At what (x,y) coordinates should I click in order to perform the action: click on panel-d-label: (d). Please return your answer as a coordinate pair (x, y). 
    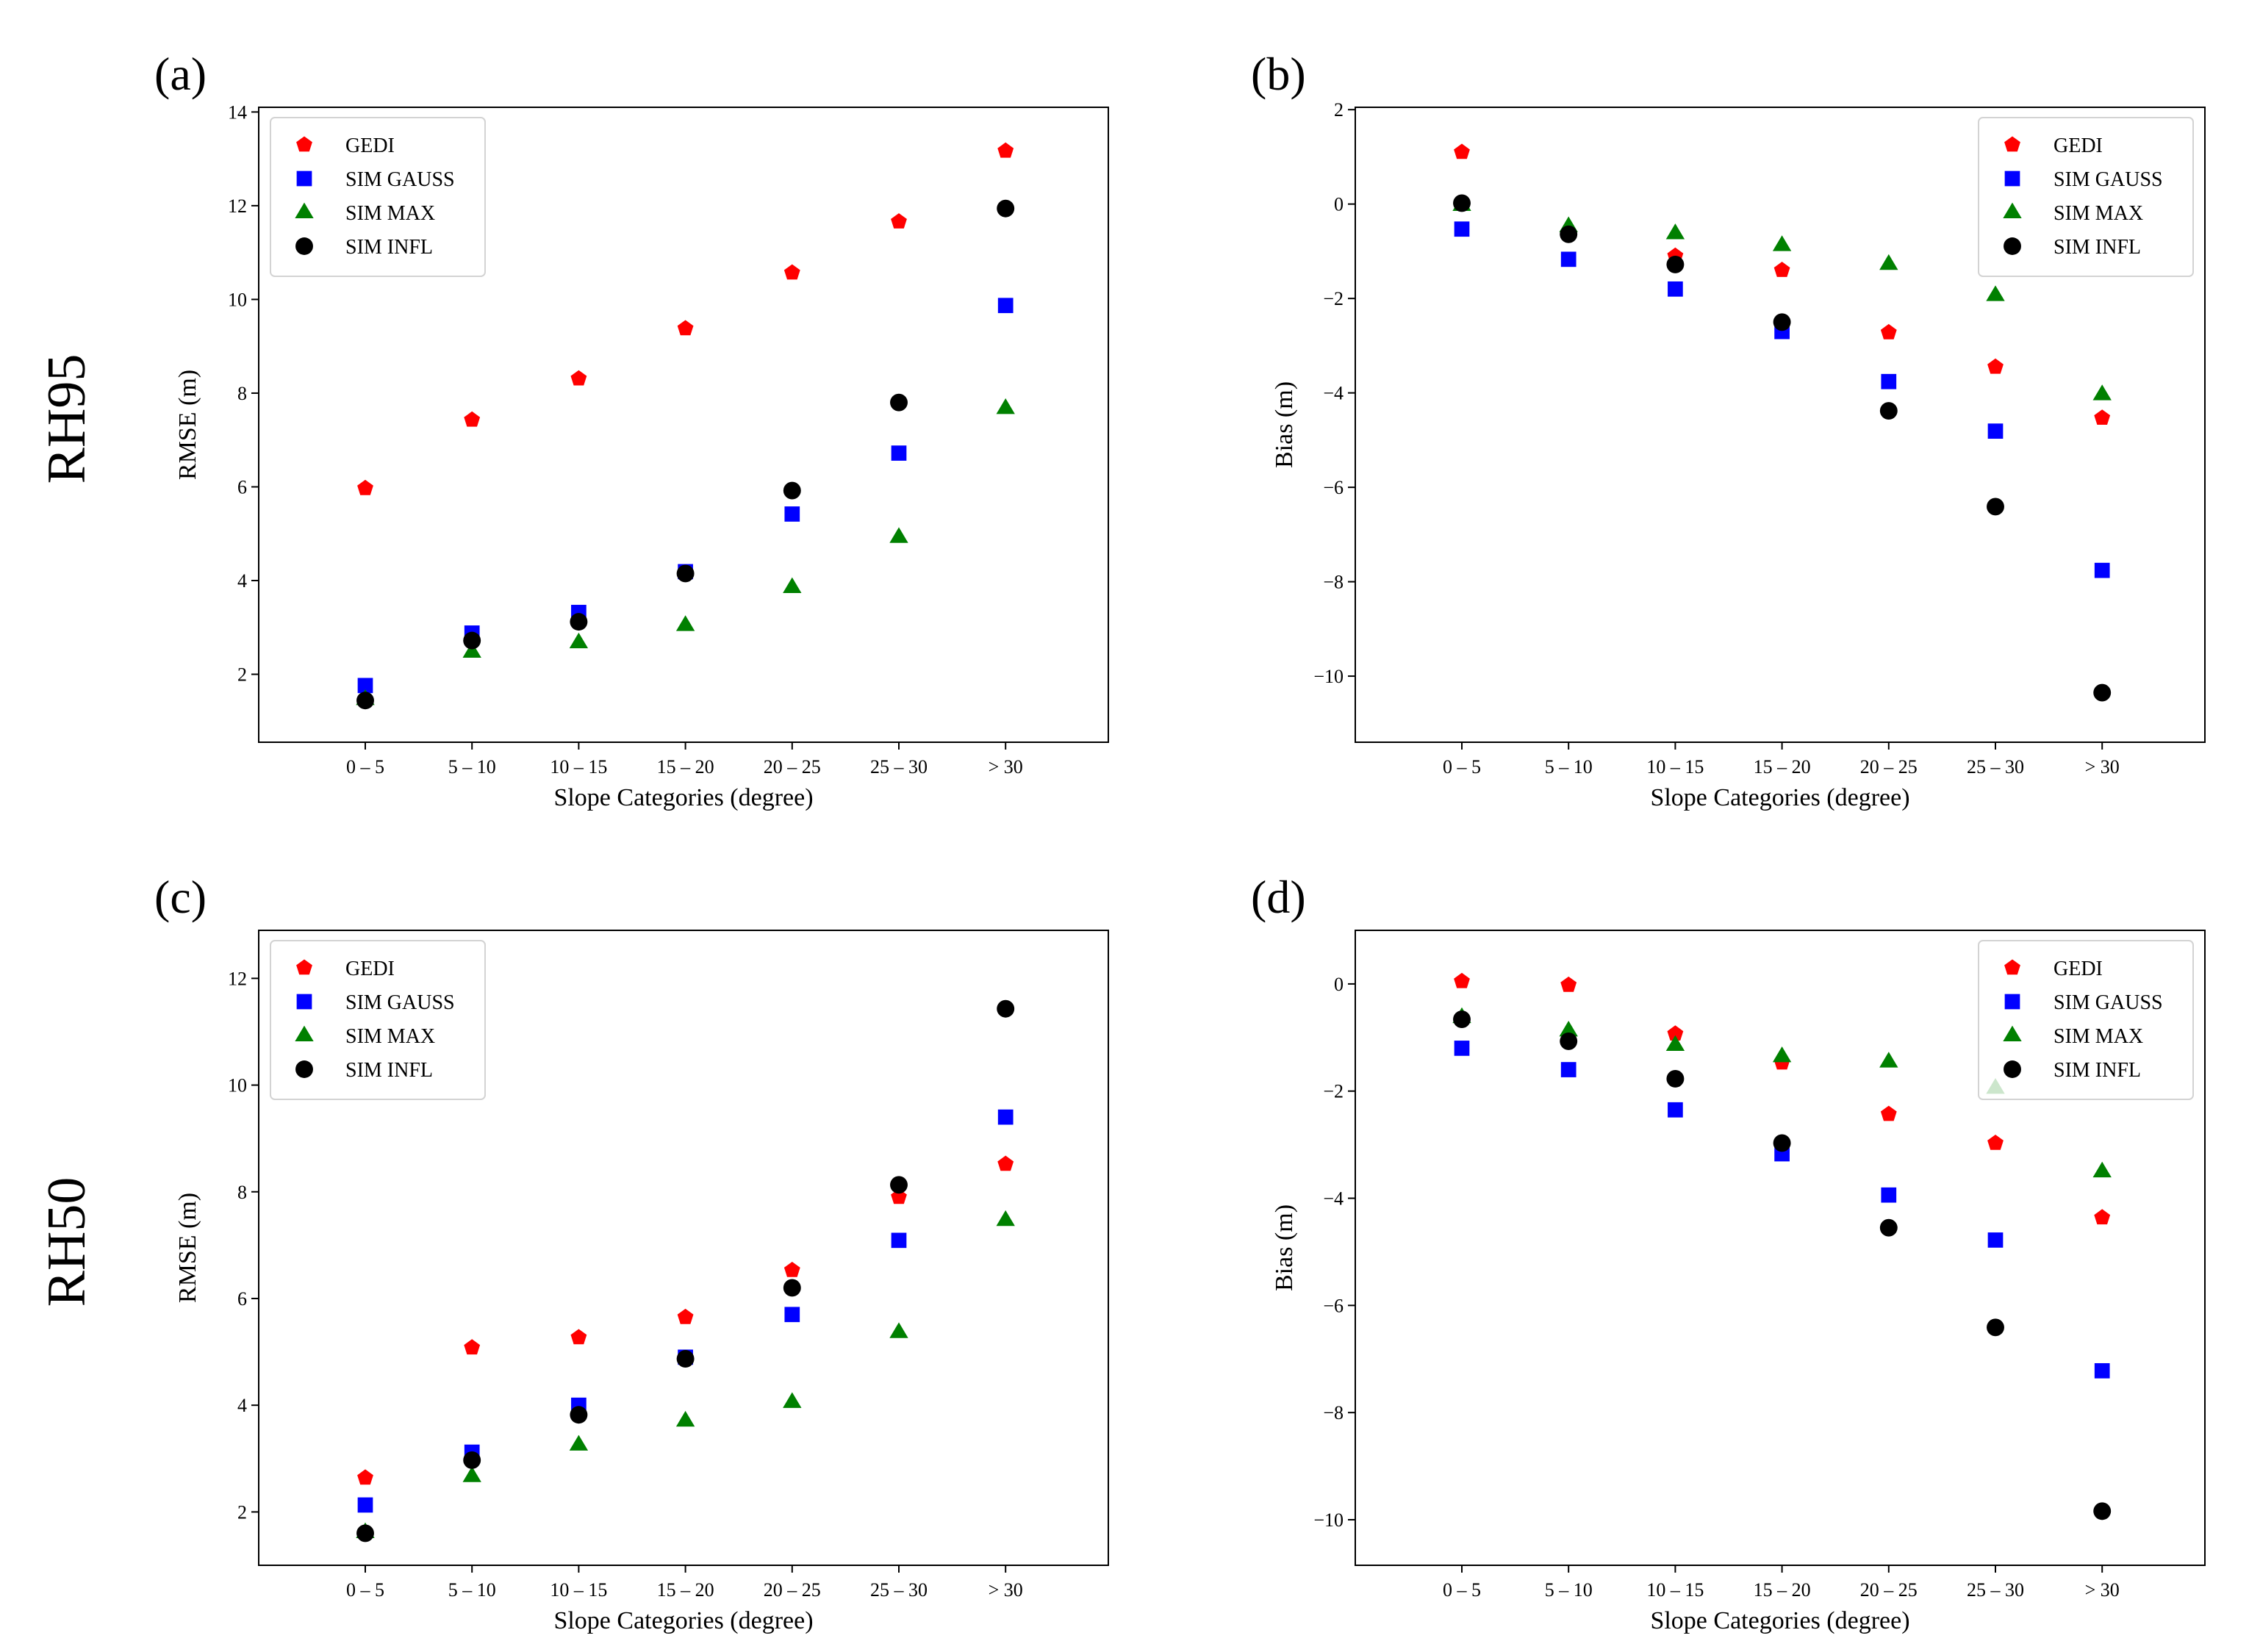
    Looking at the image, I should click on (1278, 897).